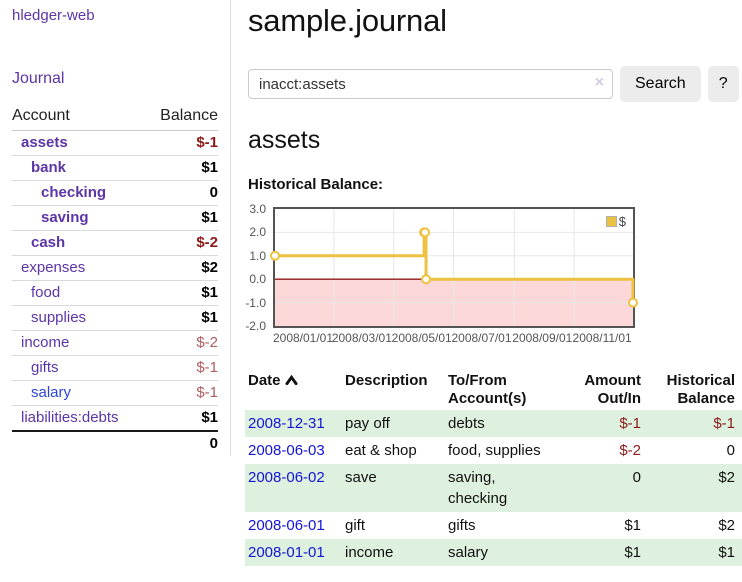 The image size is (742, 582). What do you see at coordinates (286, 450) in the screenshot?
I see `transaction-date-link: 2008-06-03` at bounding box center [286, 450].